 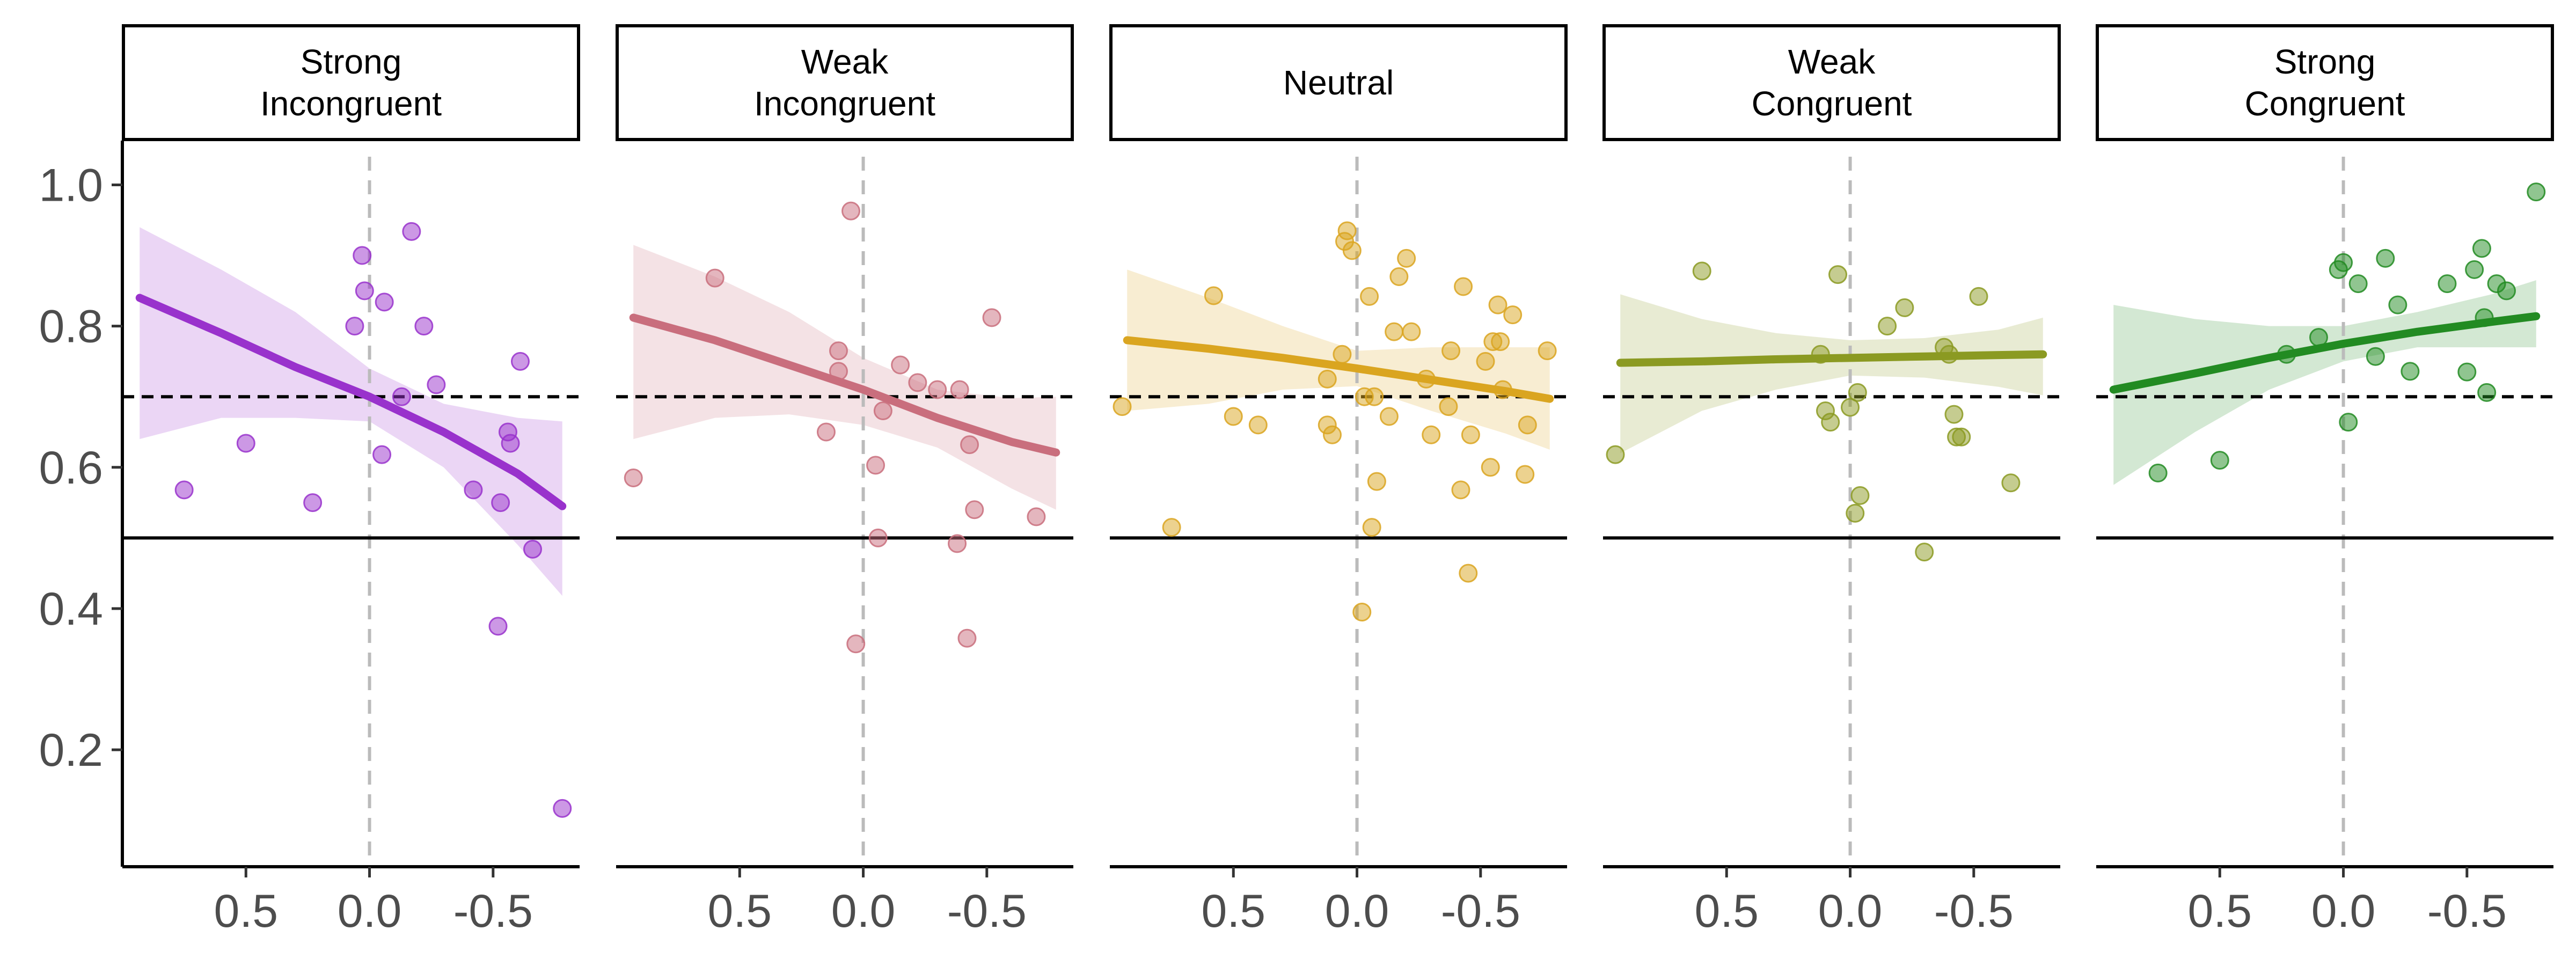 What do you see at coordinates (71, 750) in the screenshot?
I see `y-tick-label: 0.2` at bounding box center [71, 750].